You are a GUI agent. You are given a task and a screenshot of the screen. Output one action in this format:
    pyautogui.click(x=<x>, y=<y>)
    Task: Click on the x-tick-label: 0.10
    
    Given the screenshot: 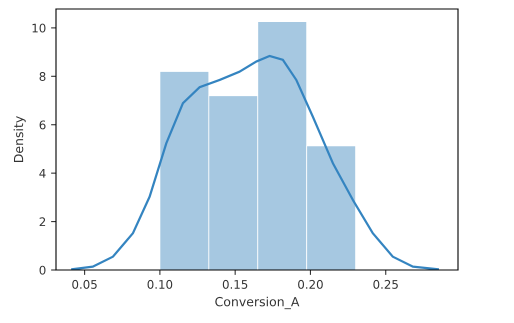 What is the action you would take?
    pyautogui.click(x=160, y=284)
    